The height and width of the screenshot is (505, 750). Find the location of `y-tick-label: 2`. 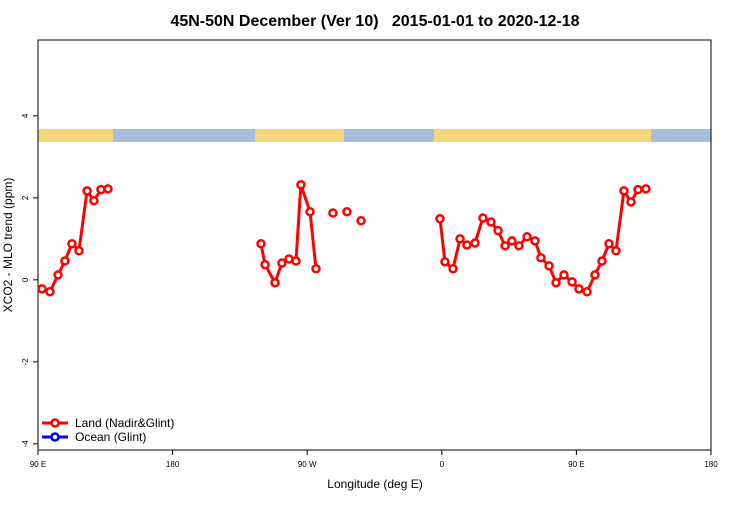

y-tick-label: 2 is located at coordinates (25, 197).